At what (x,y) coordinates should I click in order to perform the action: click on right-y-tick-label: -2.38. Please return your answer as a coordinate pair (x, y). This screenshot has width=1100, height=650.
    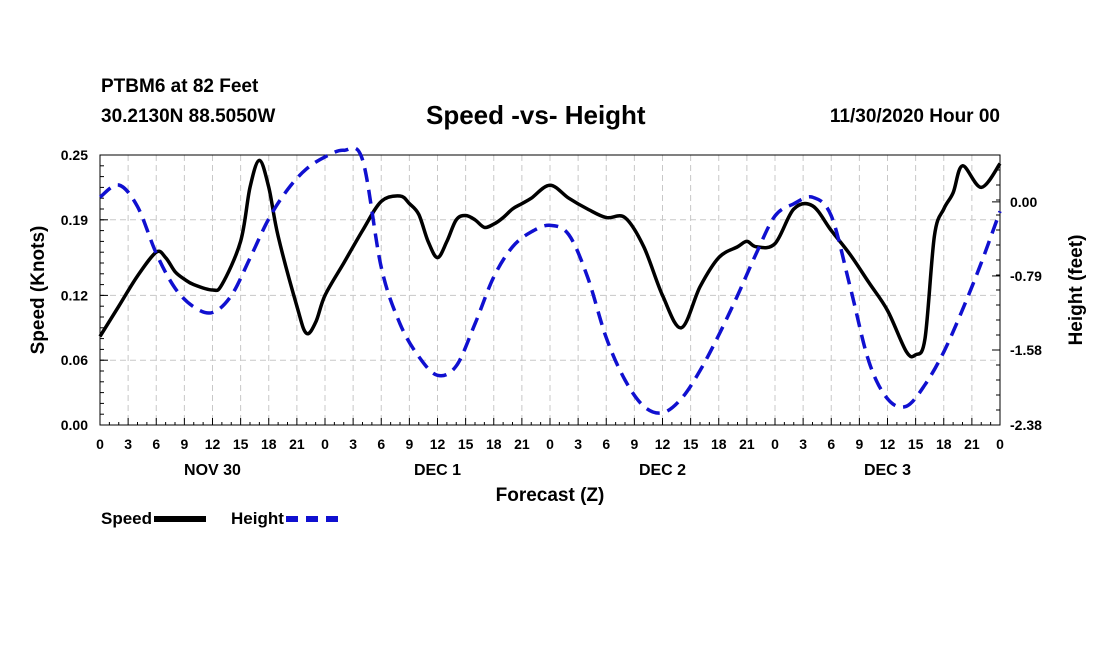
    Looking at the image, I should click on (1026, 425).